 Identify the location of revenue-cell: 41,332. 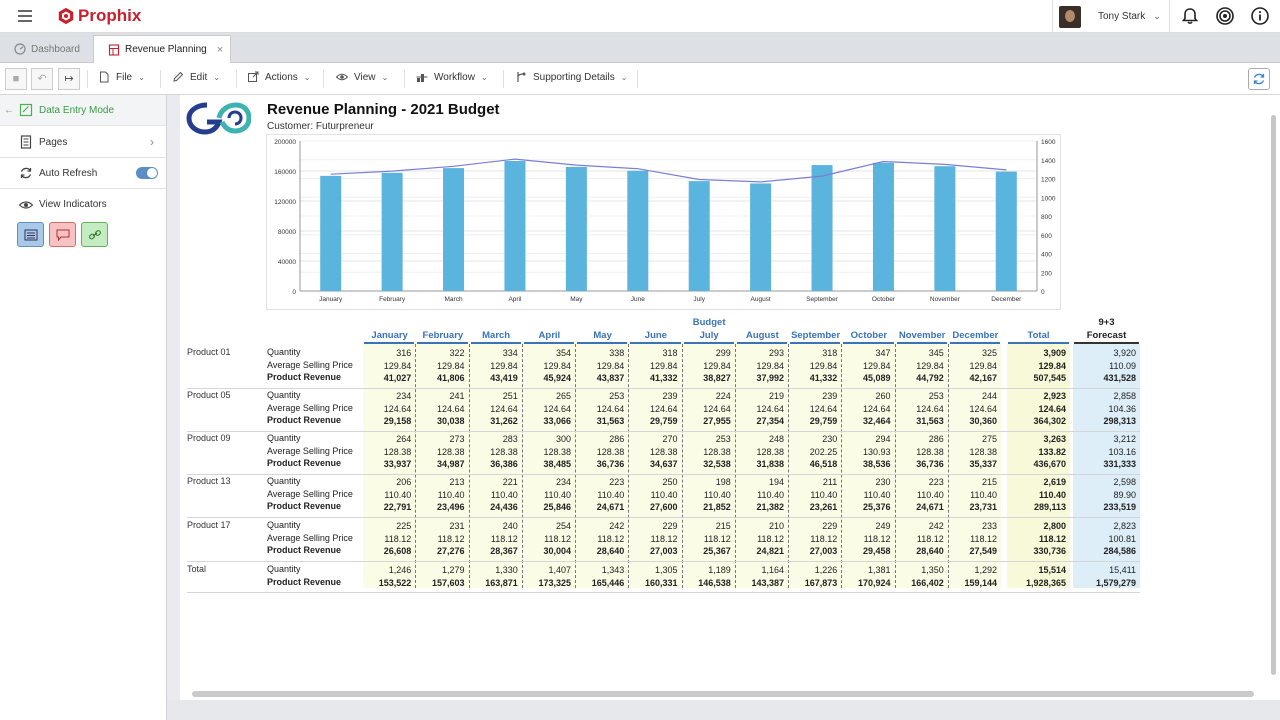
(663, 378).